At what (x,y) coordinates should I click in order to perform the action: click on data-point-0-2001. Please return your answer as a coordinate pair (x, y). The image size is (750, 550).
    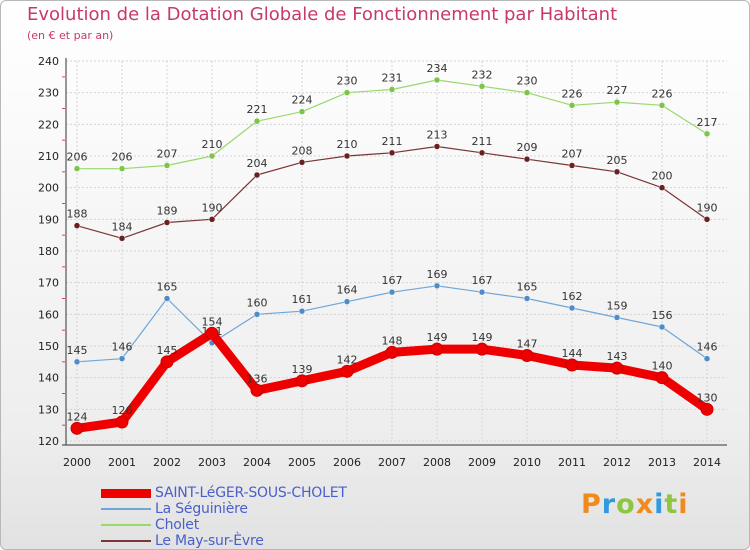
    Looking at the image, I should click on (122, 168).